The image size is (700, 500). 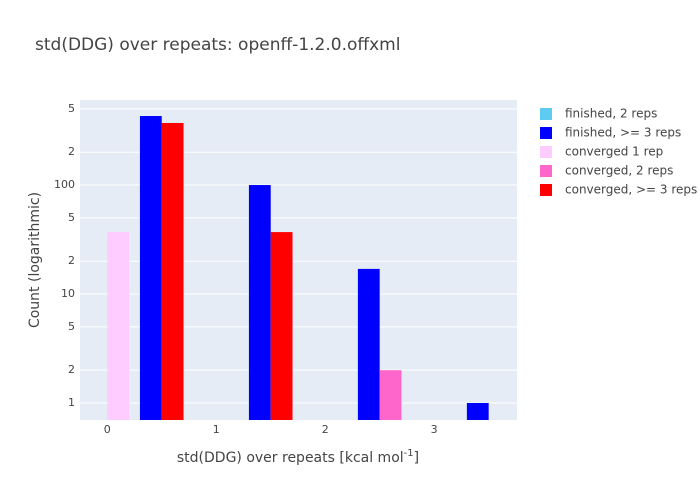 I want to click on x-tick-label: 0, so click(x=107, y=429).